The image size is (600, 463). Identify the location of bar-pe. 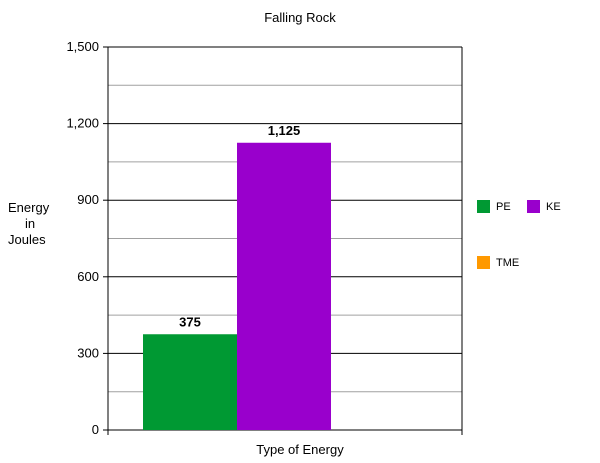
(190, 382).